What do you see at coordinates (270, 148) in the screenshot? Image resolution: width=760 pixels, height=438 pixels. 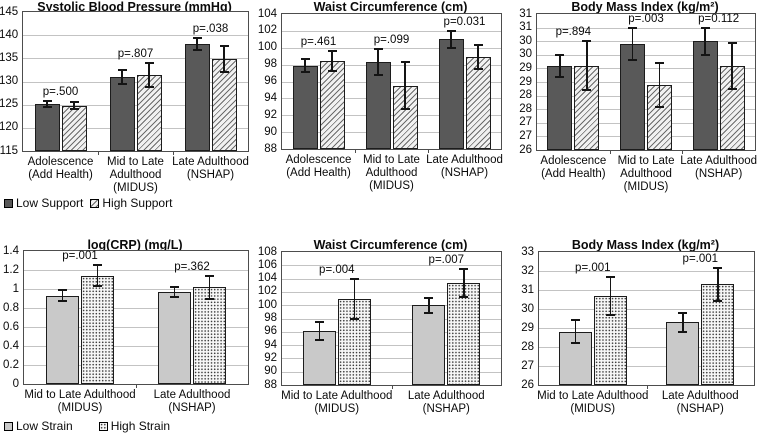 I see `y-tick-label: 88` at bounding box center [270, 148].